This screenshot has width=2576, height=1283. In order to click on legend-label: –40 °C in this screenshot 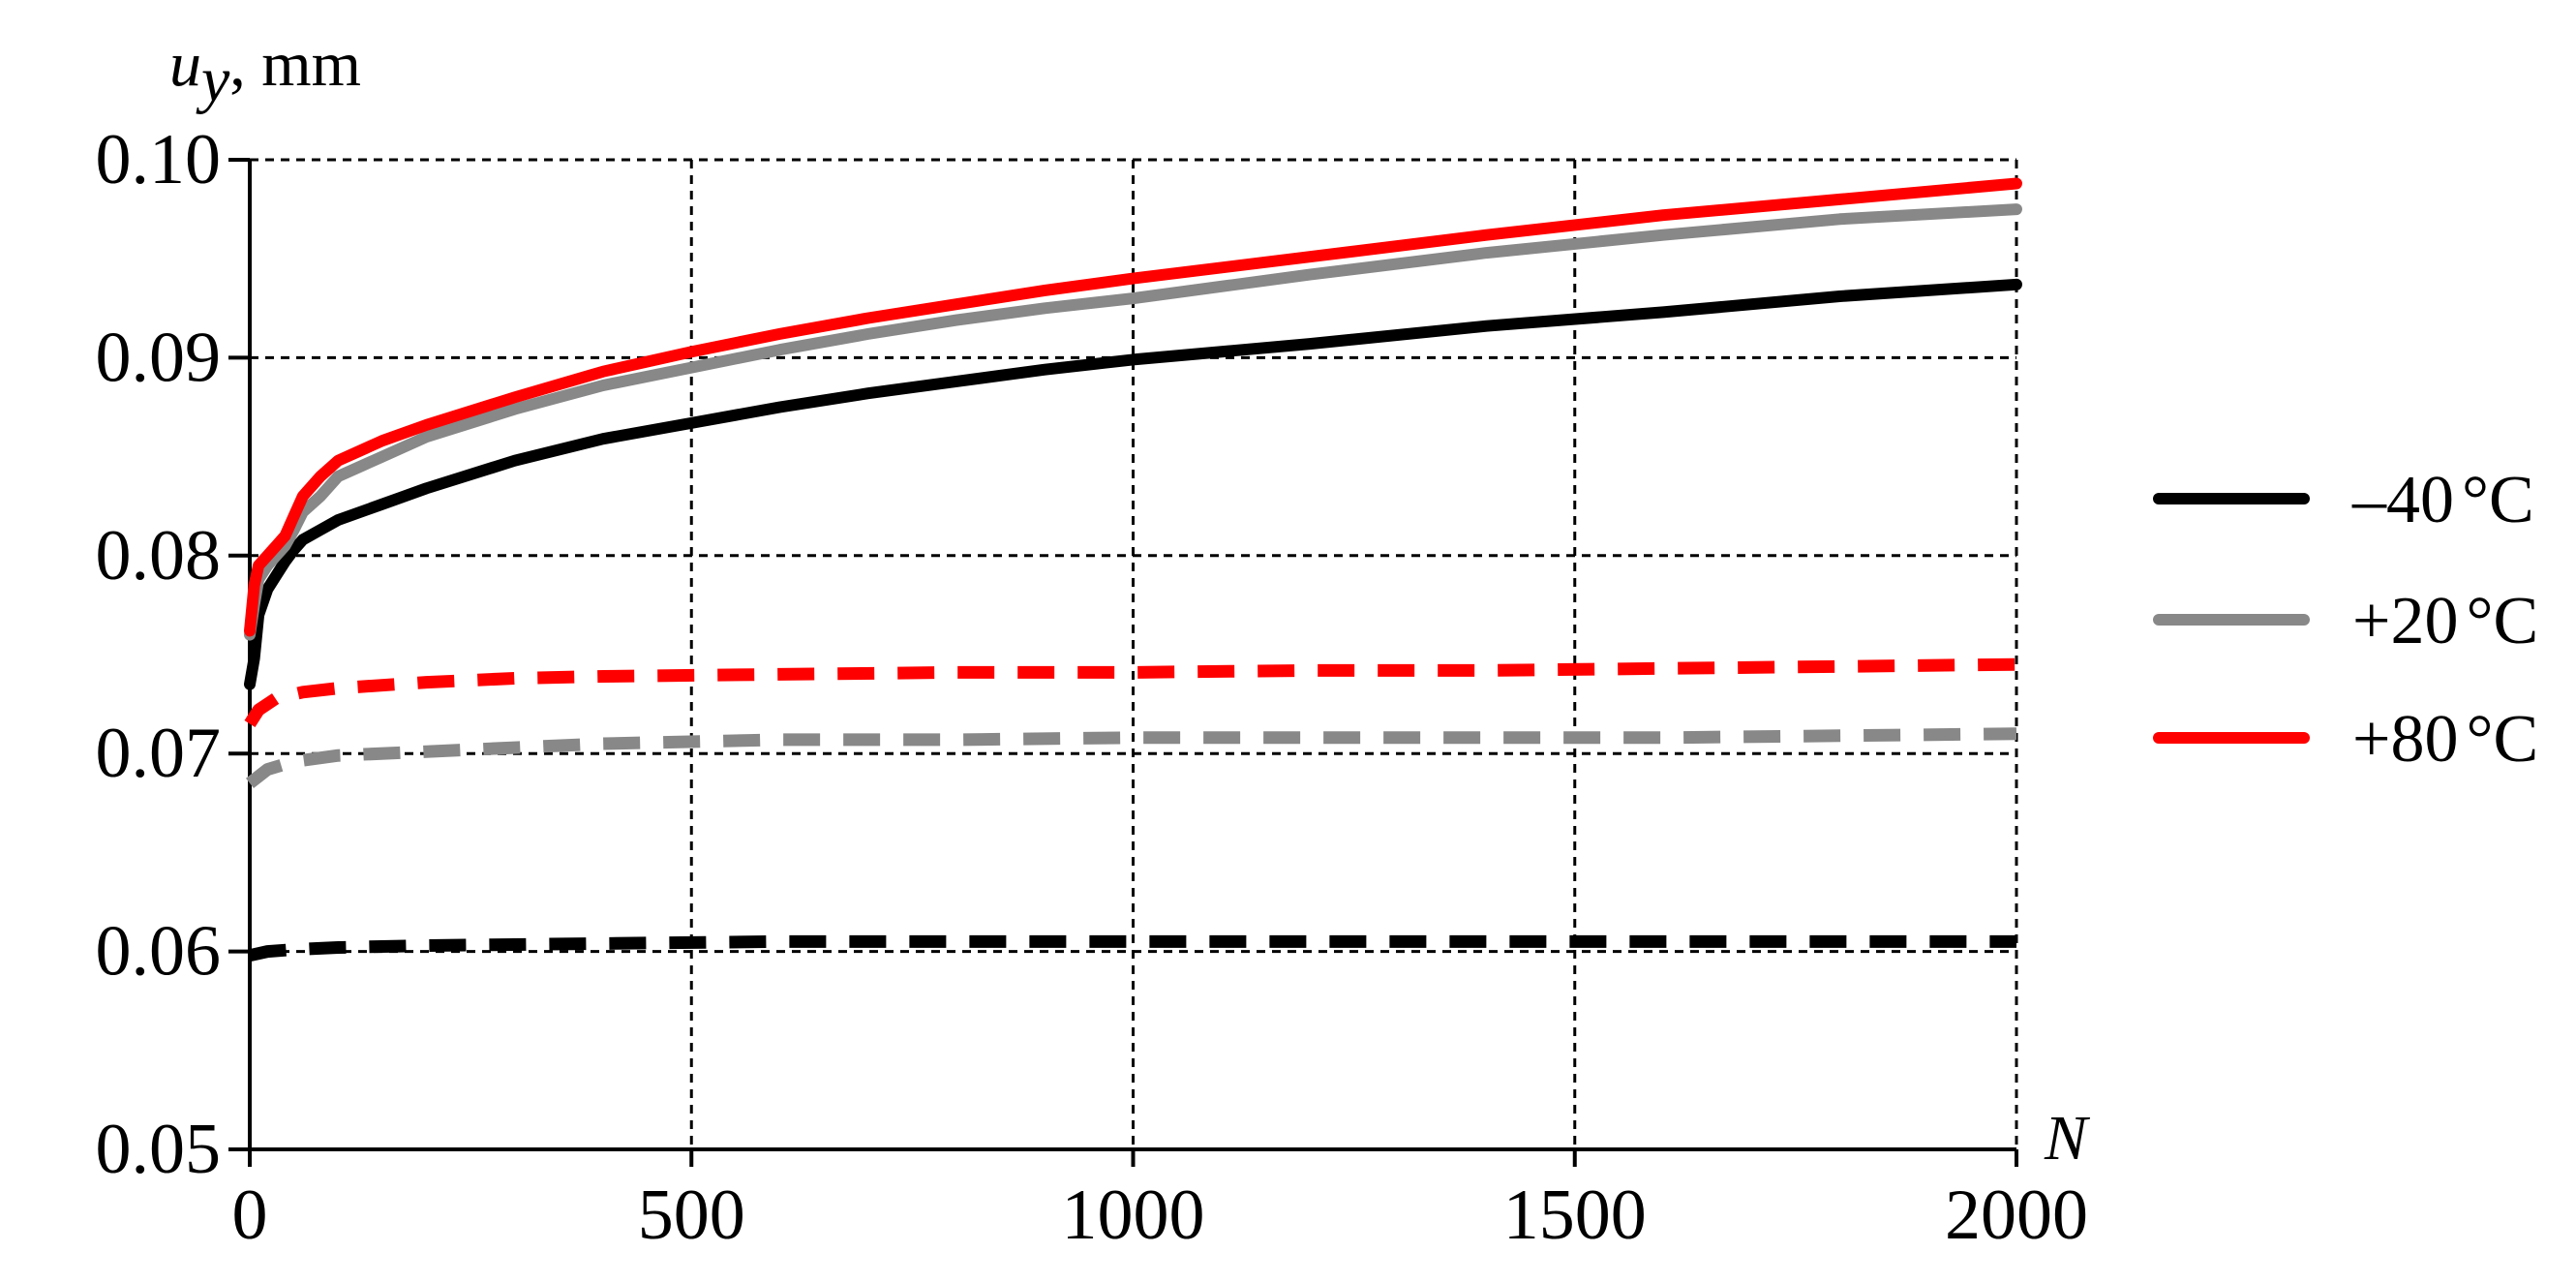, I will do `click(2442, 500)`.